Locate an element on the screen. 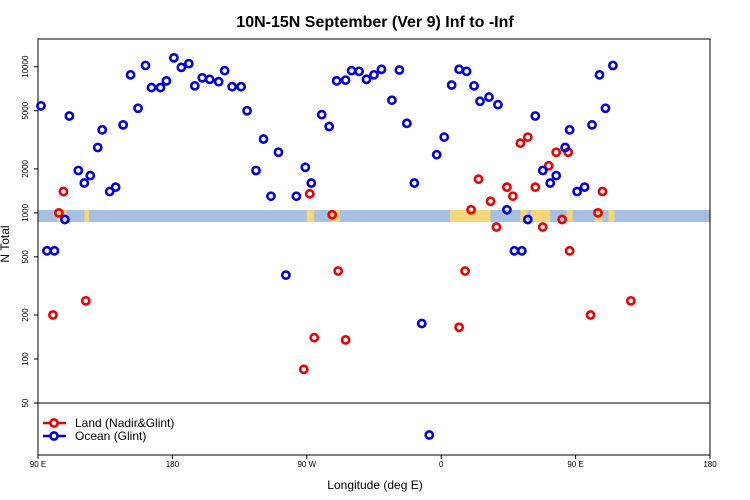  legend-label: Ocean (Glint) is located at coordinates (110, 436).